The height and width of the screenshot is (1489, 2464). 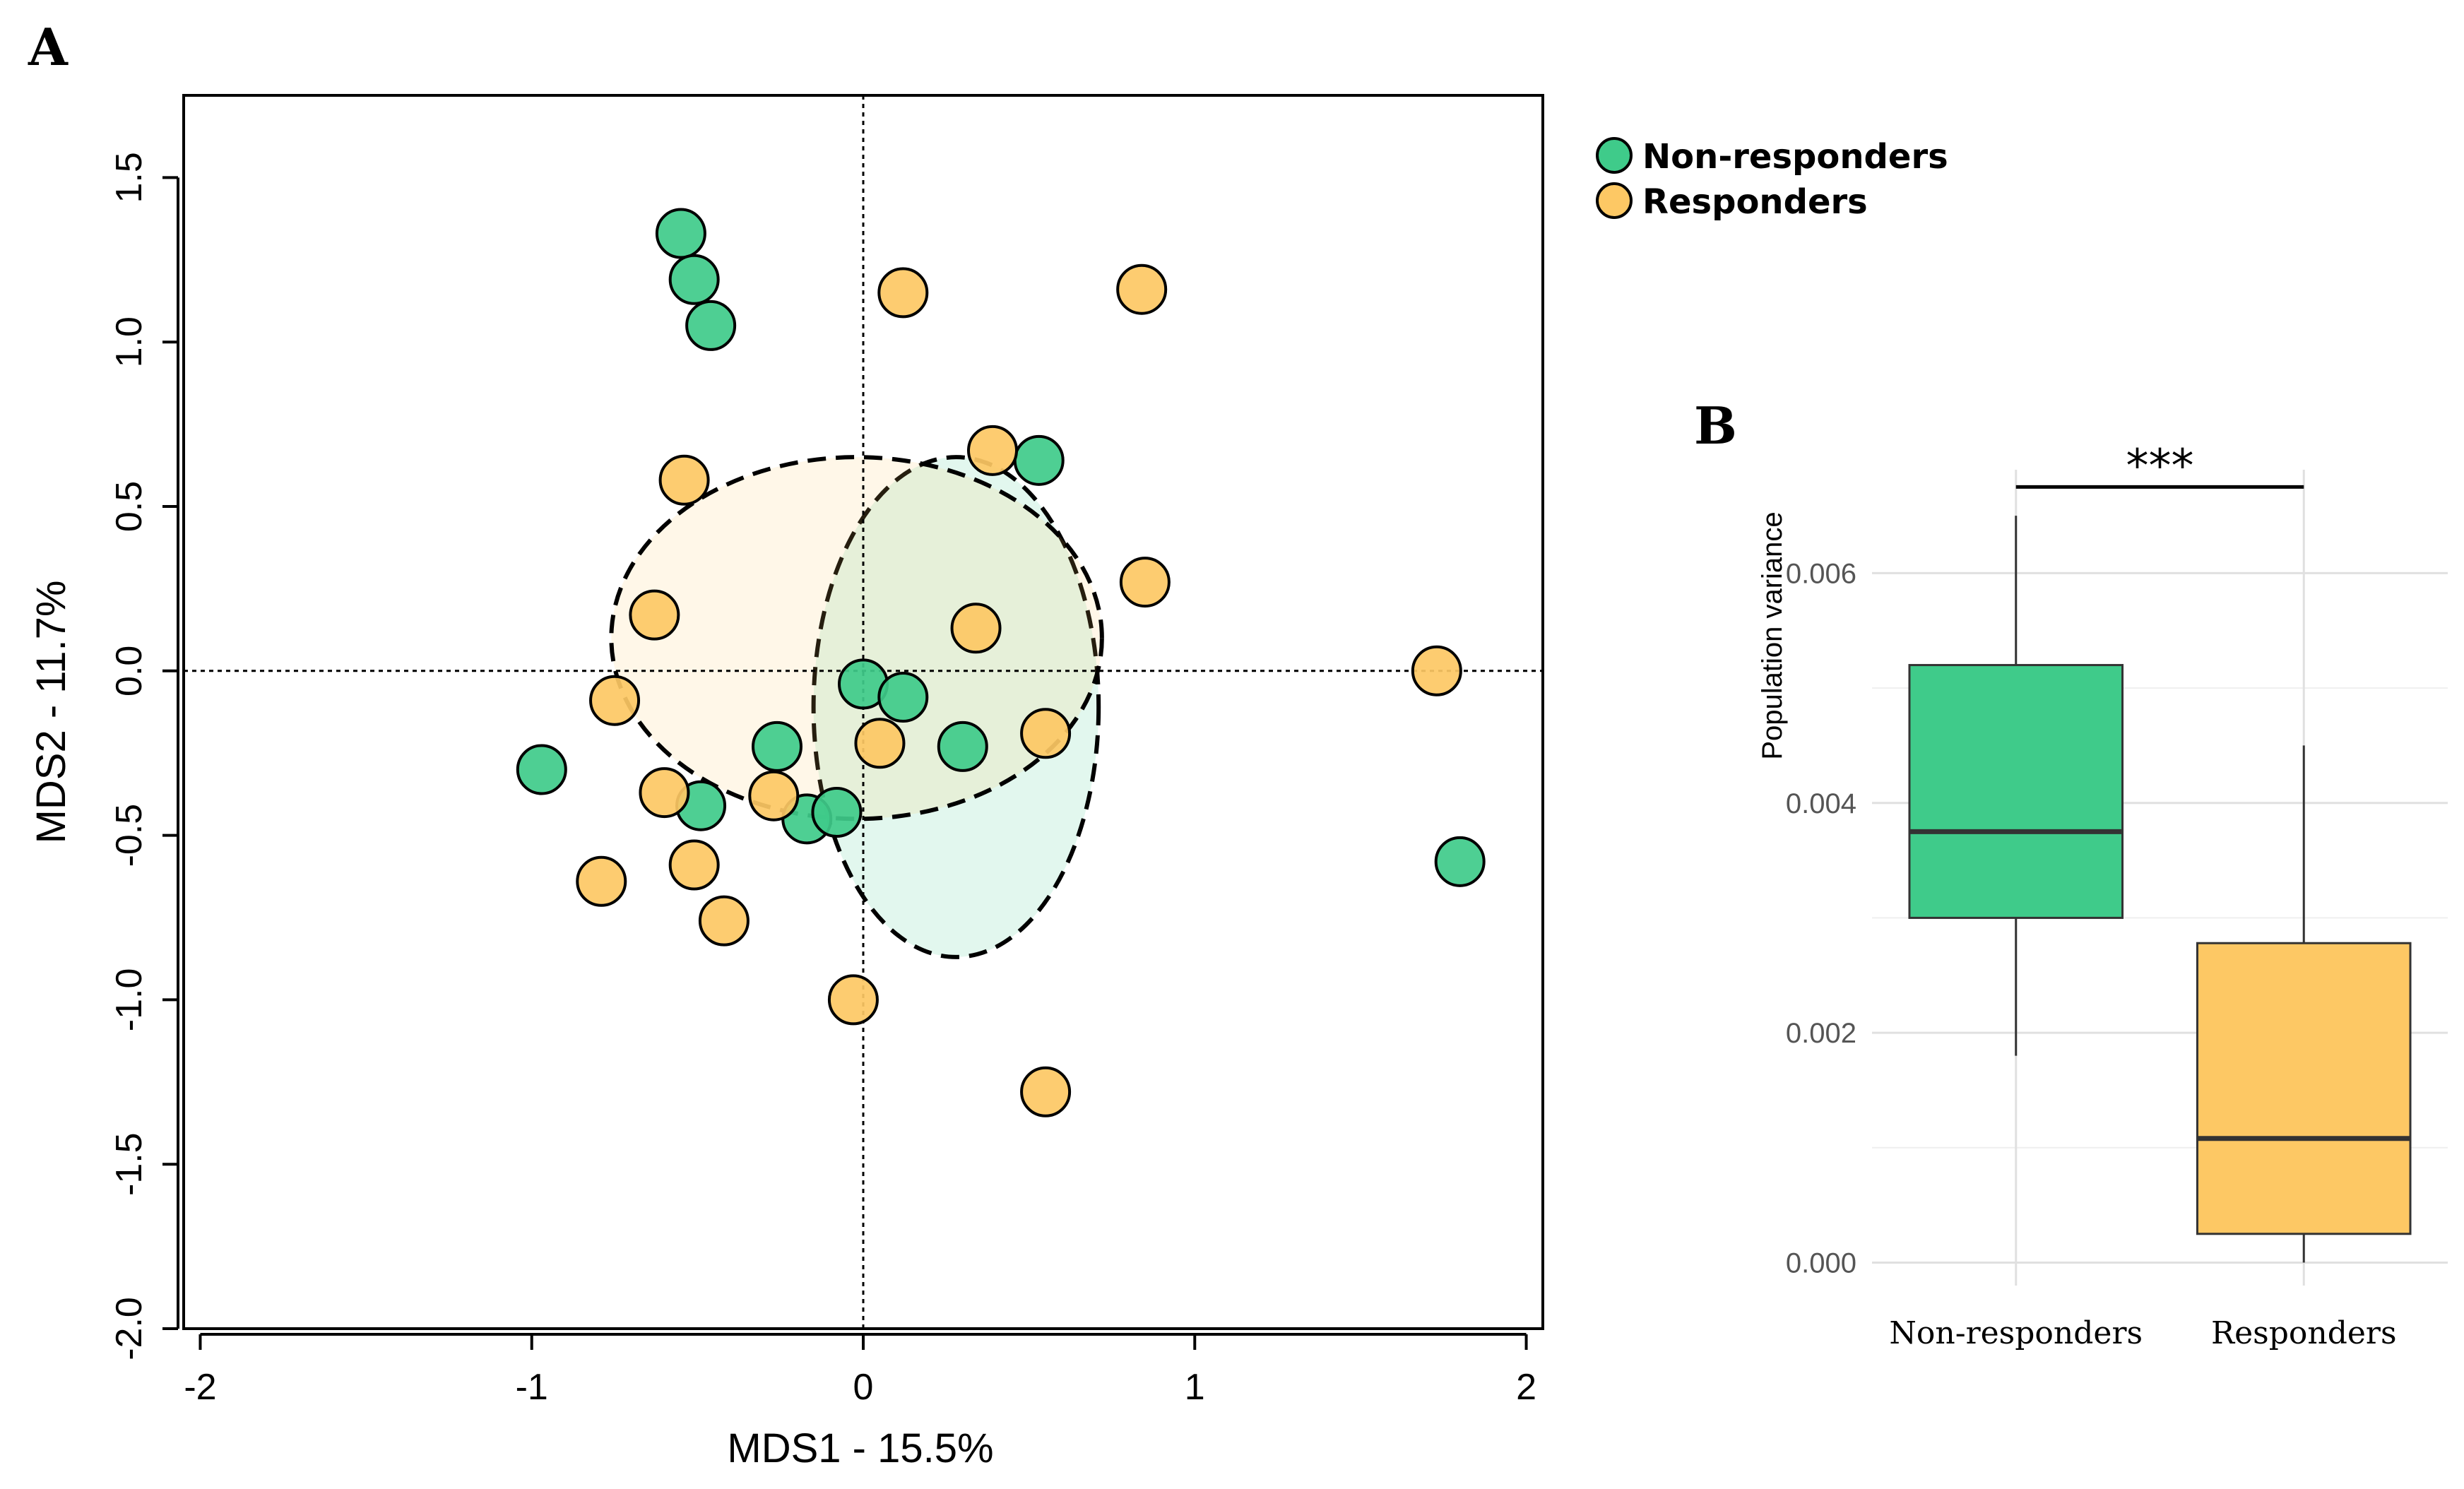 What do you see at coordinates (2304, 1333) in the screenshot?
I see `x-category-label: Responders` at bounding box center [2304, 1333].